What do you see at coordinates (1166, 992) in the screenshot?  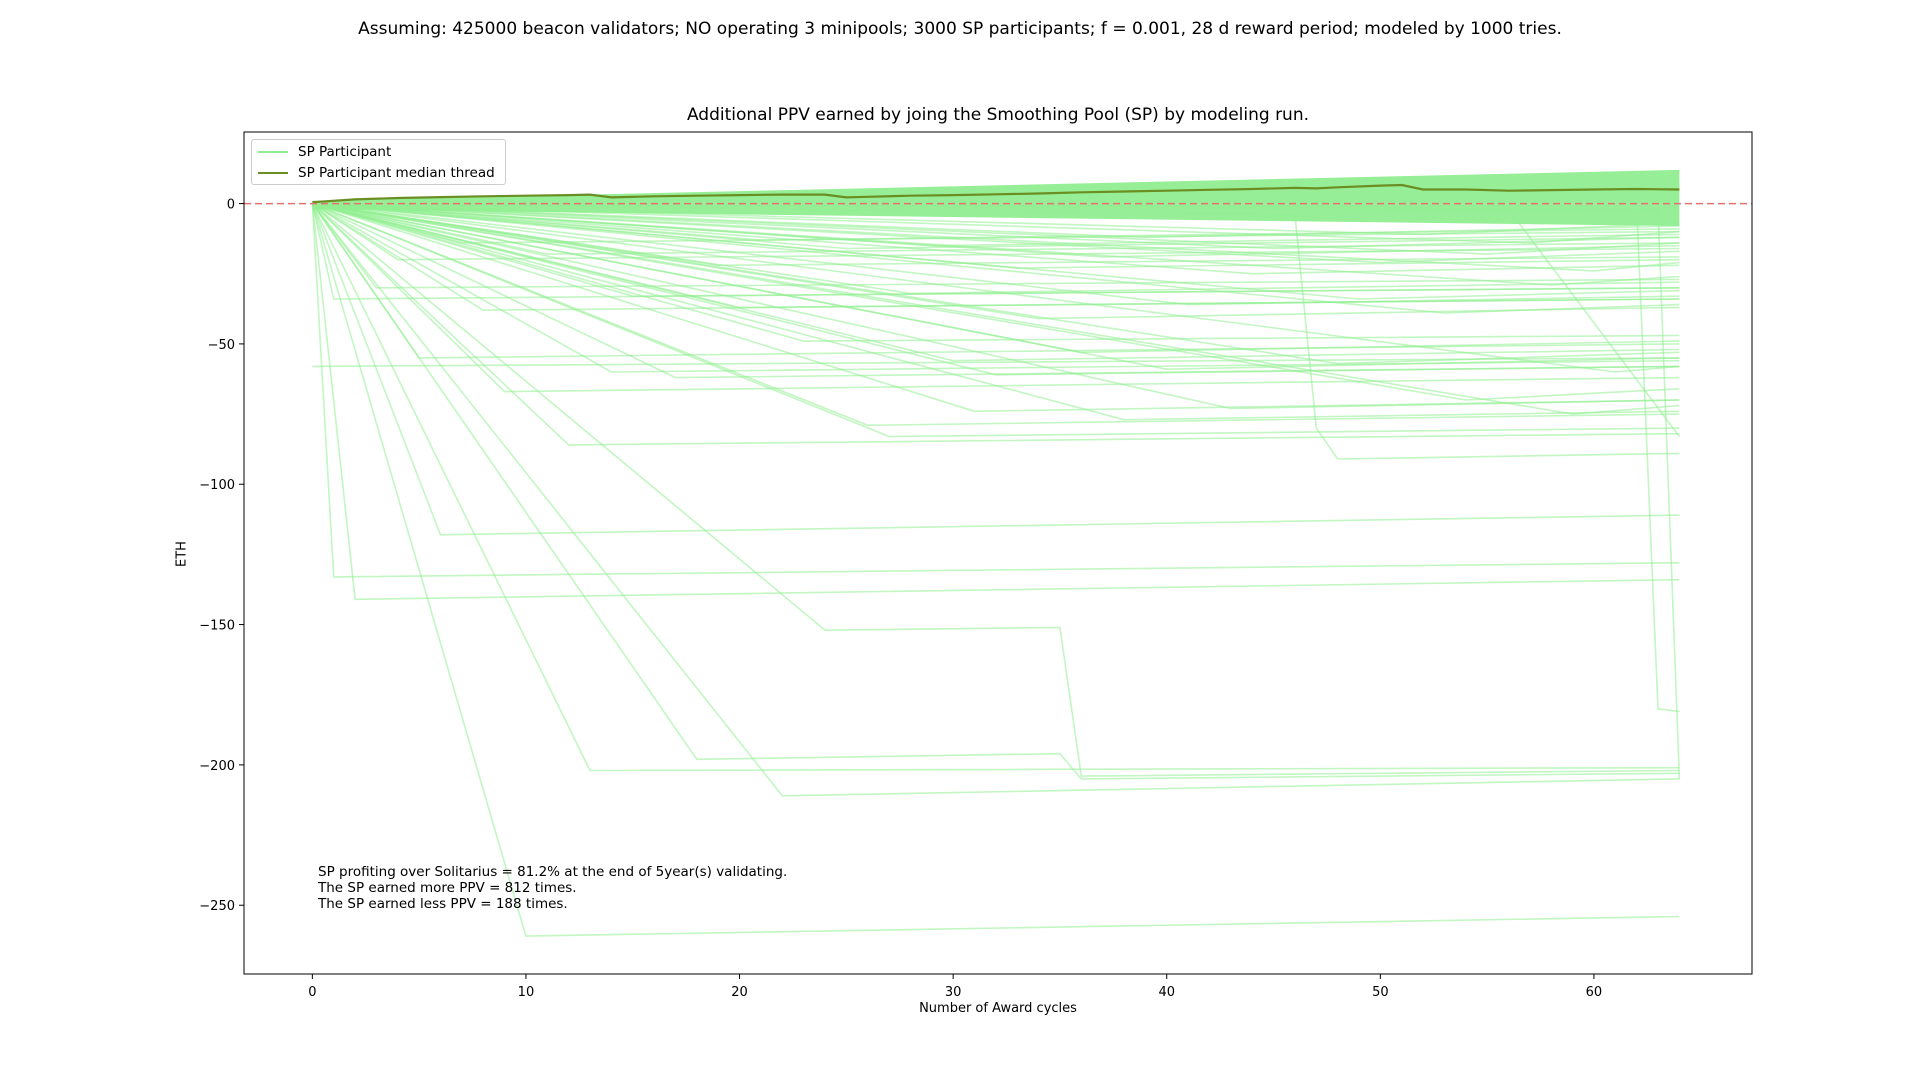 I see `x-tick-label-4: 40` at bounding box center [1166, 992].